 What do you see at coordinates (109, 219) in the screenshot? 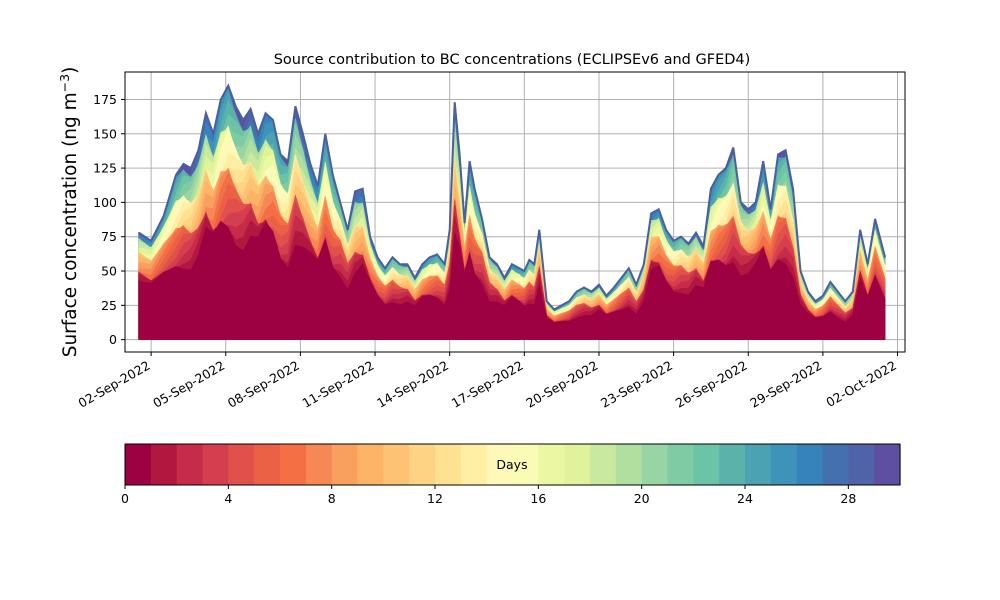
I see `y-axis-ticks: 0 25 50 75 100 125 150 175` at bounding box center [109, 219].